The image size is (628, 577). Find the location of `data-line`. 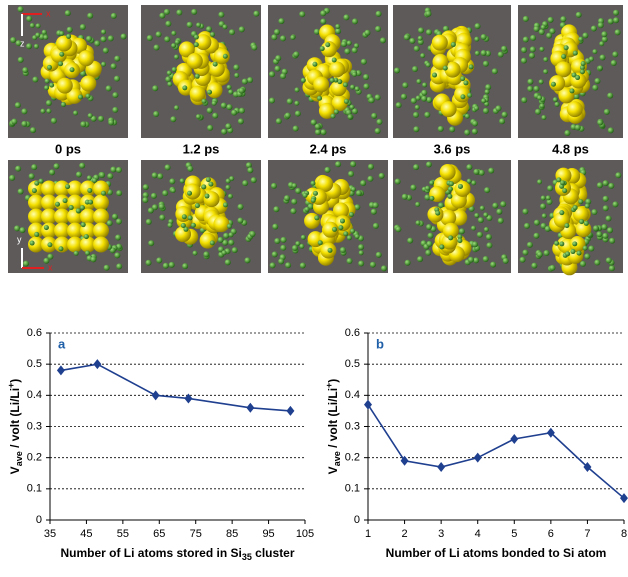

data-line is located at coordinates (175, 387).